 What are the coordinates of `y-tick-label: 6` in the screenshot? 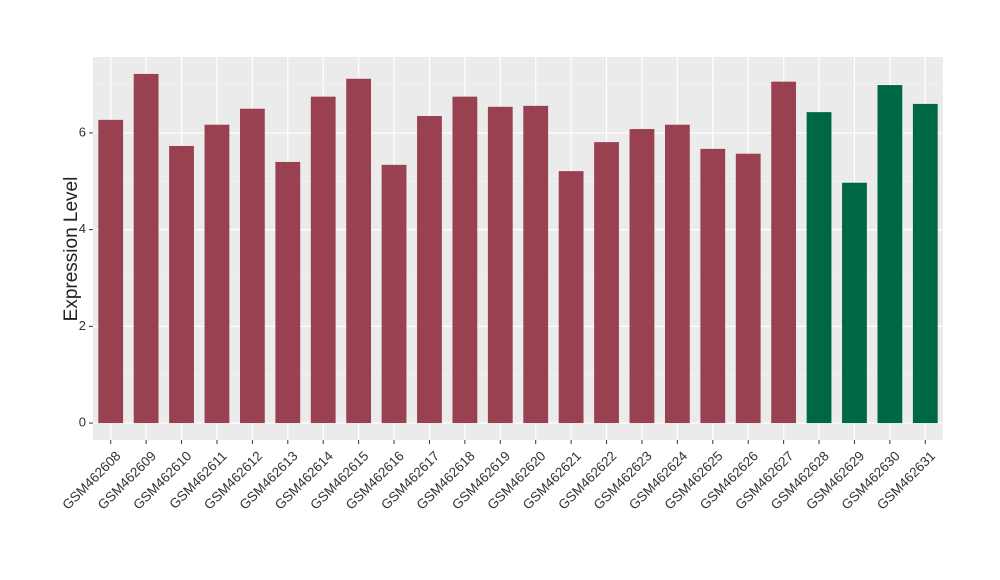 It's located at (82, 131).